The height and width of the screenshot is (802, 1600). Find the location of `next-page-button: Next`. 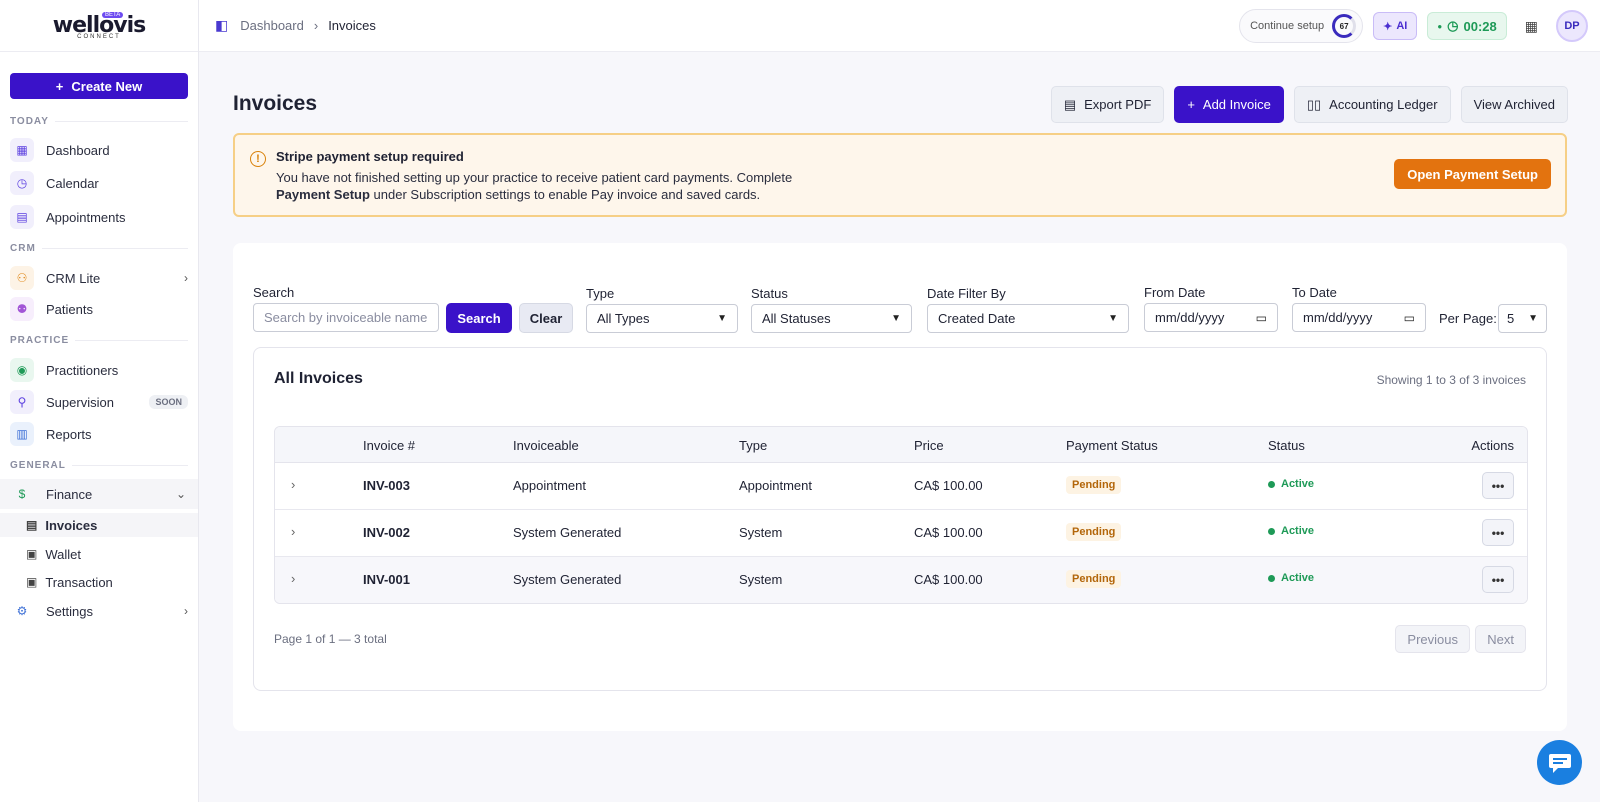

next-page-button: Next is located at coordinates (1500, 639).